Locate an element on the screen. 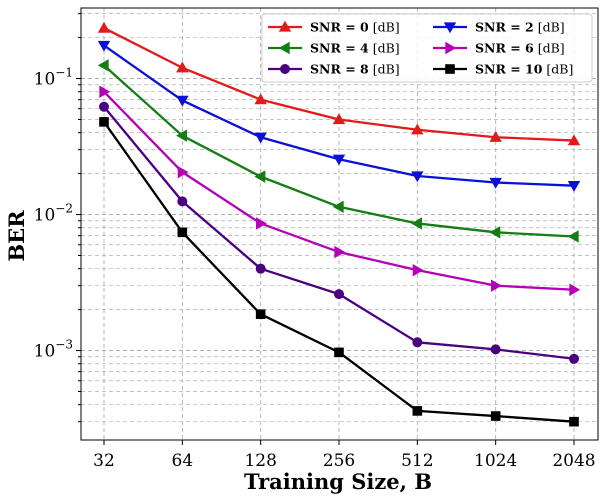 This screenshot has height=503, width=607. y-axis-title: BER is located at coordinates (16, 236).